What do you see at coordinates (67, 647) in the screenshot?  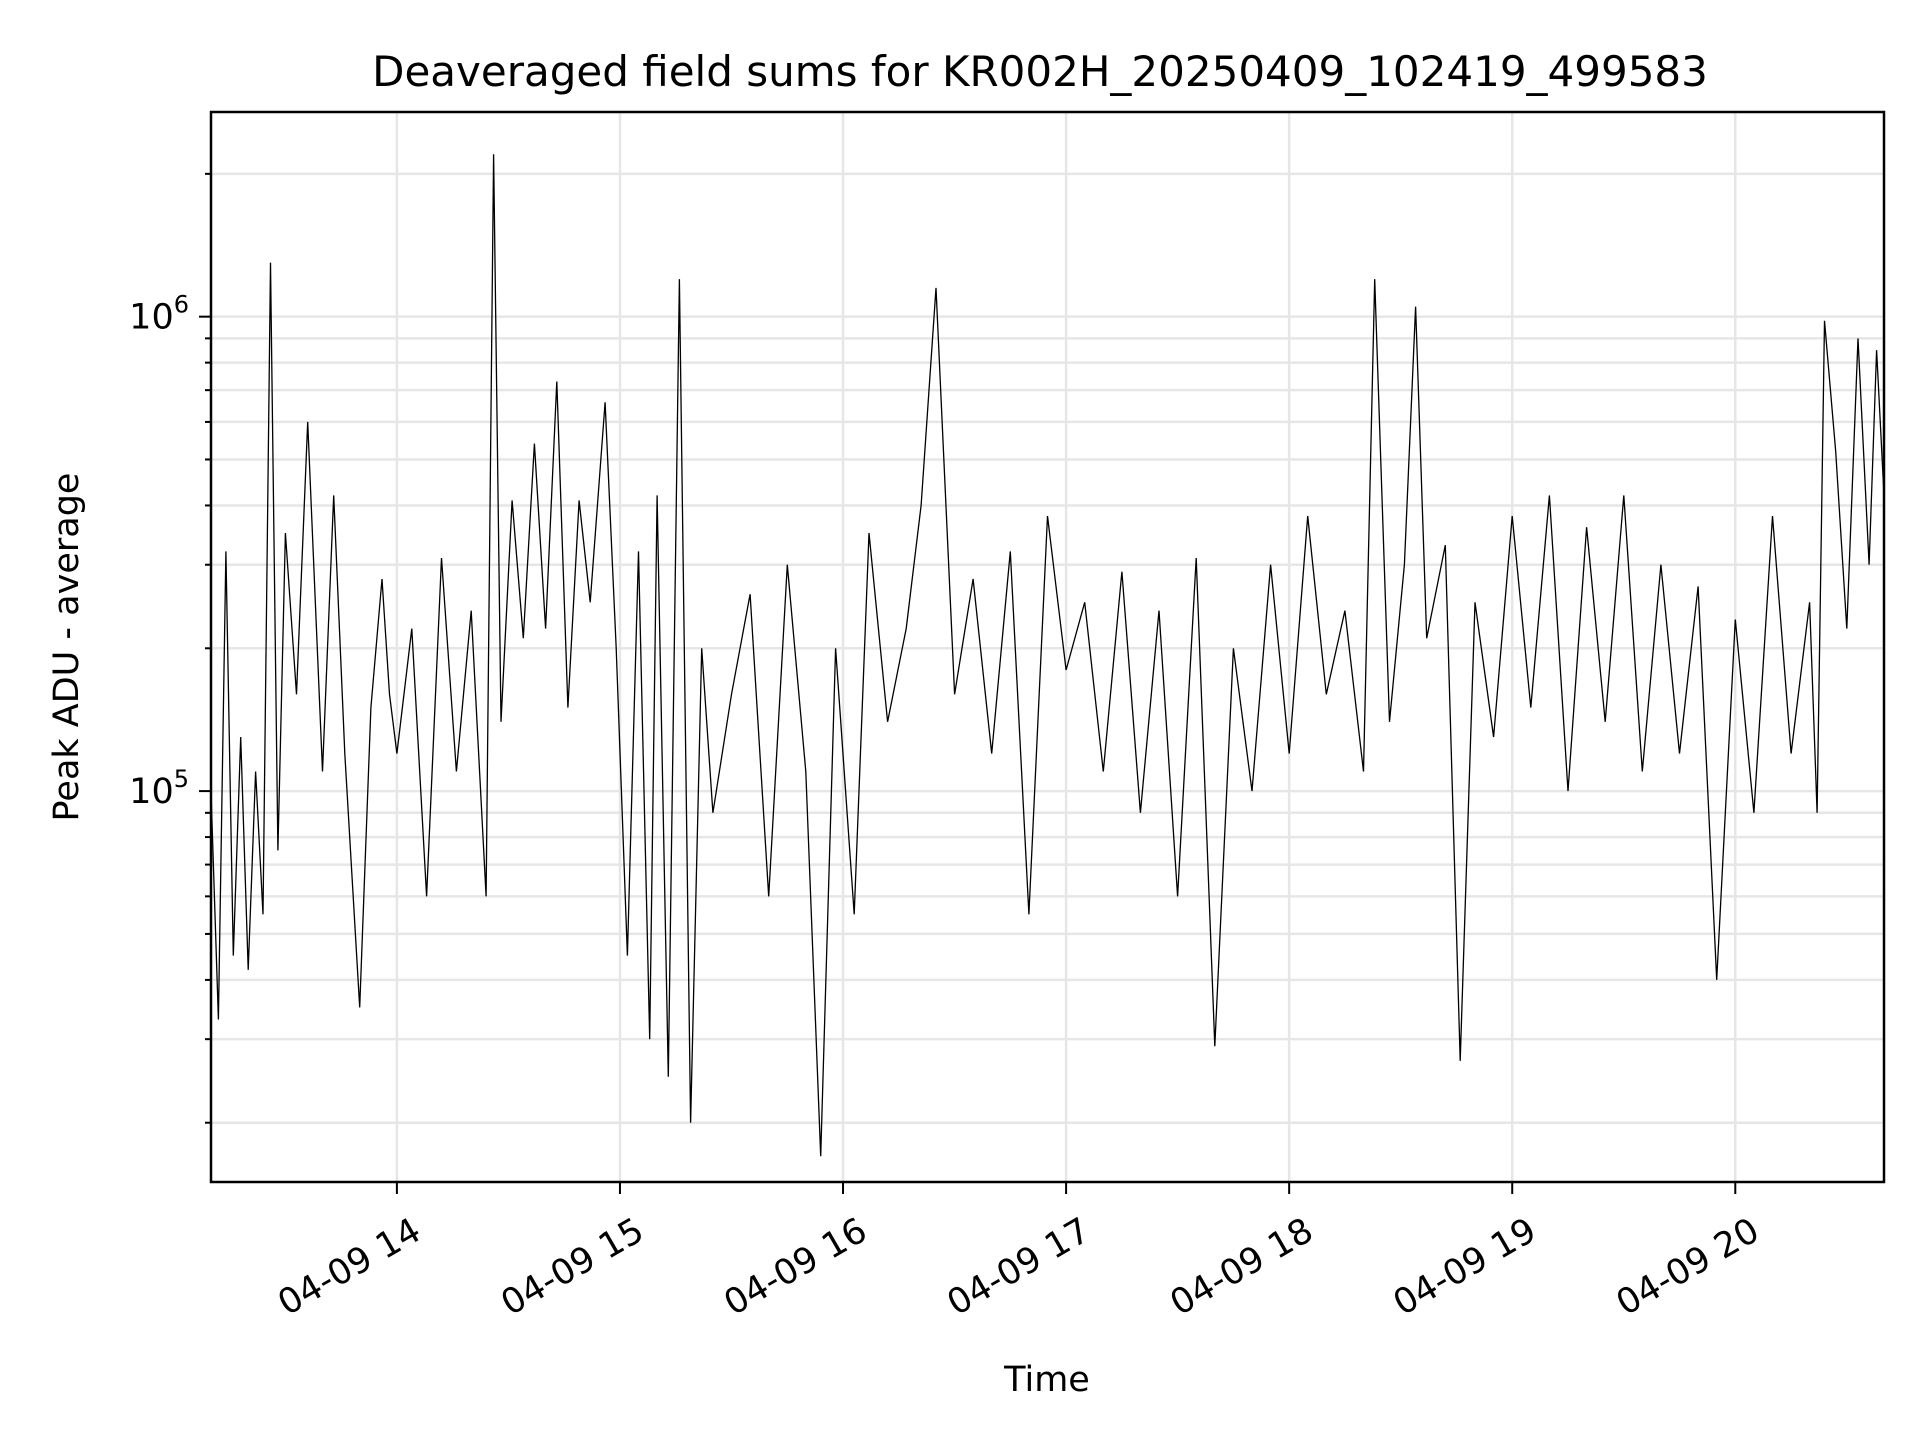 I see `y-axis-label: Peak ADU - average` at bounding box center [67, 647].